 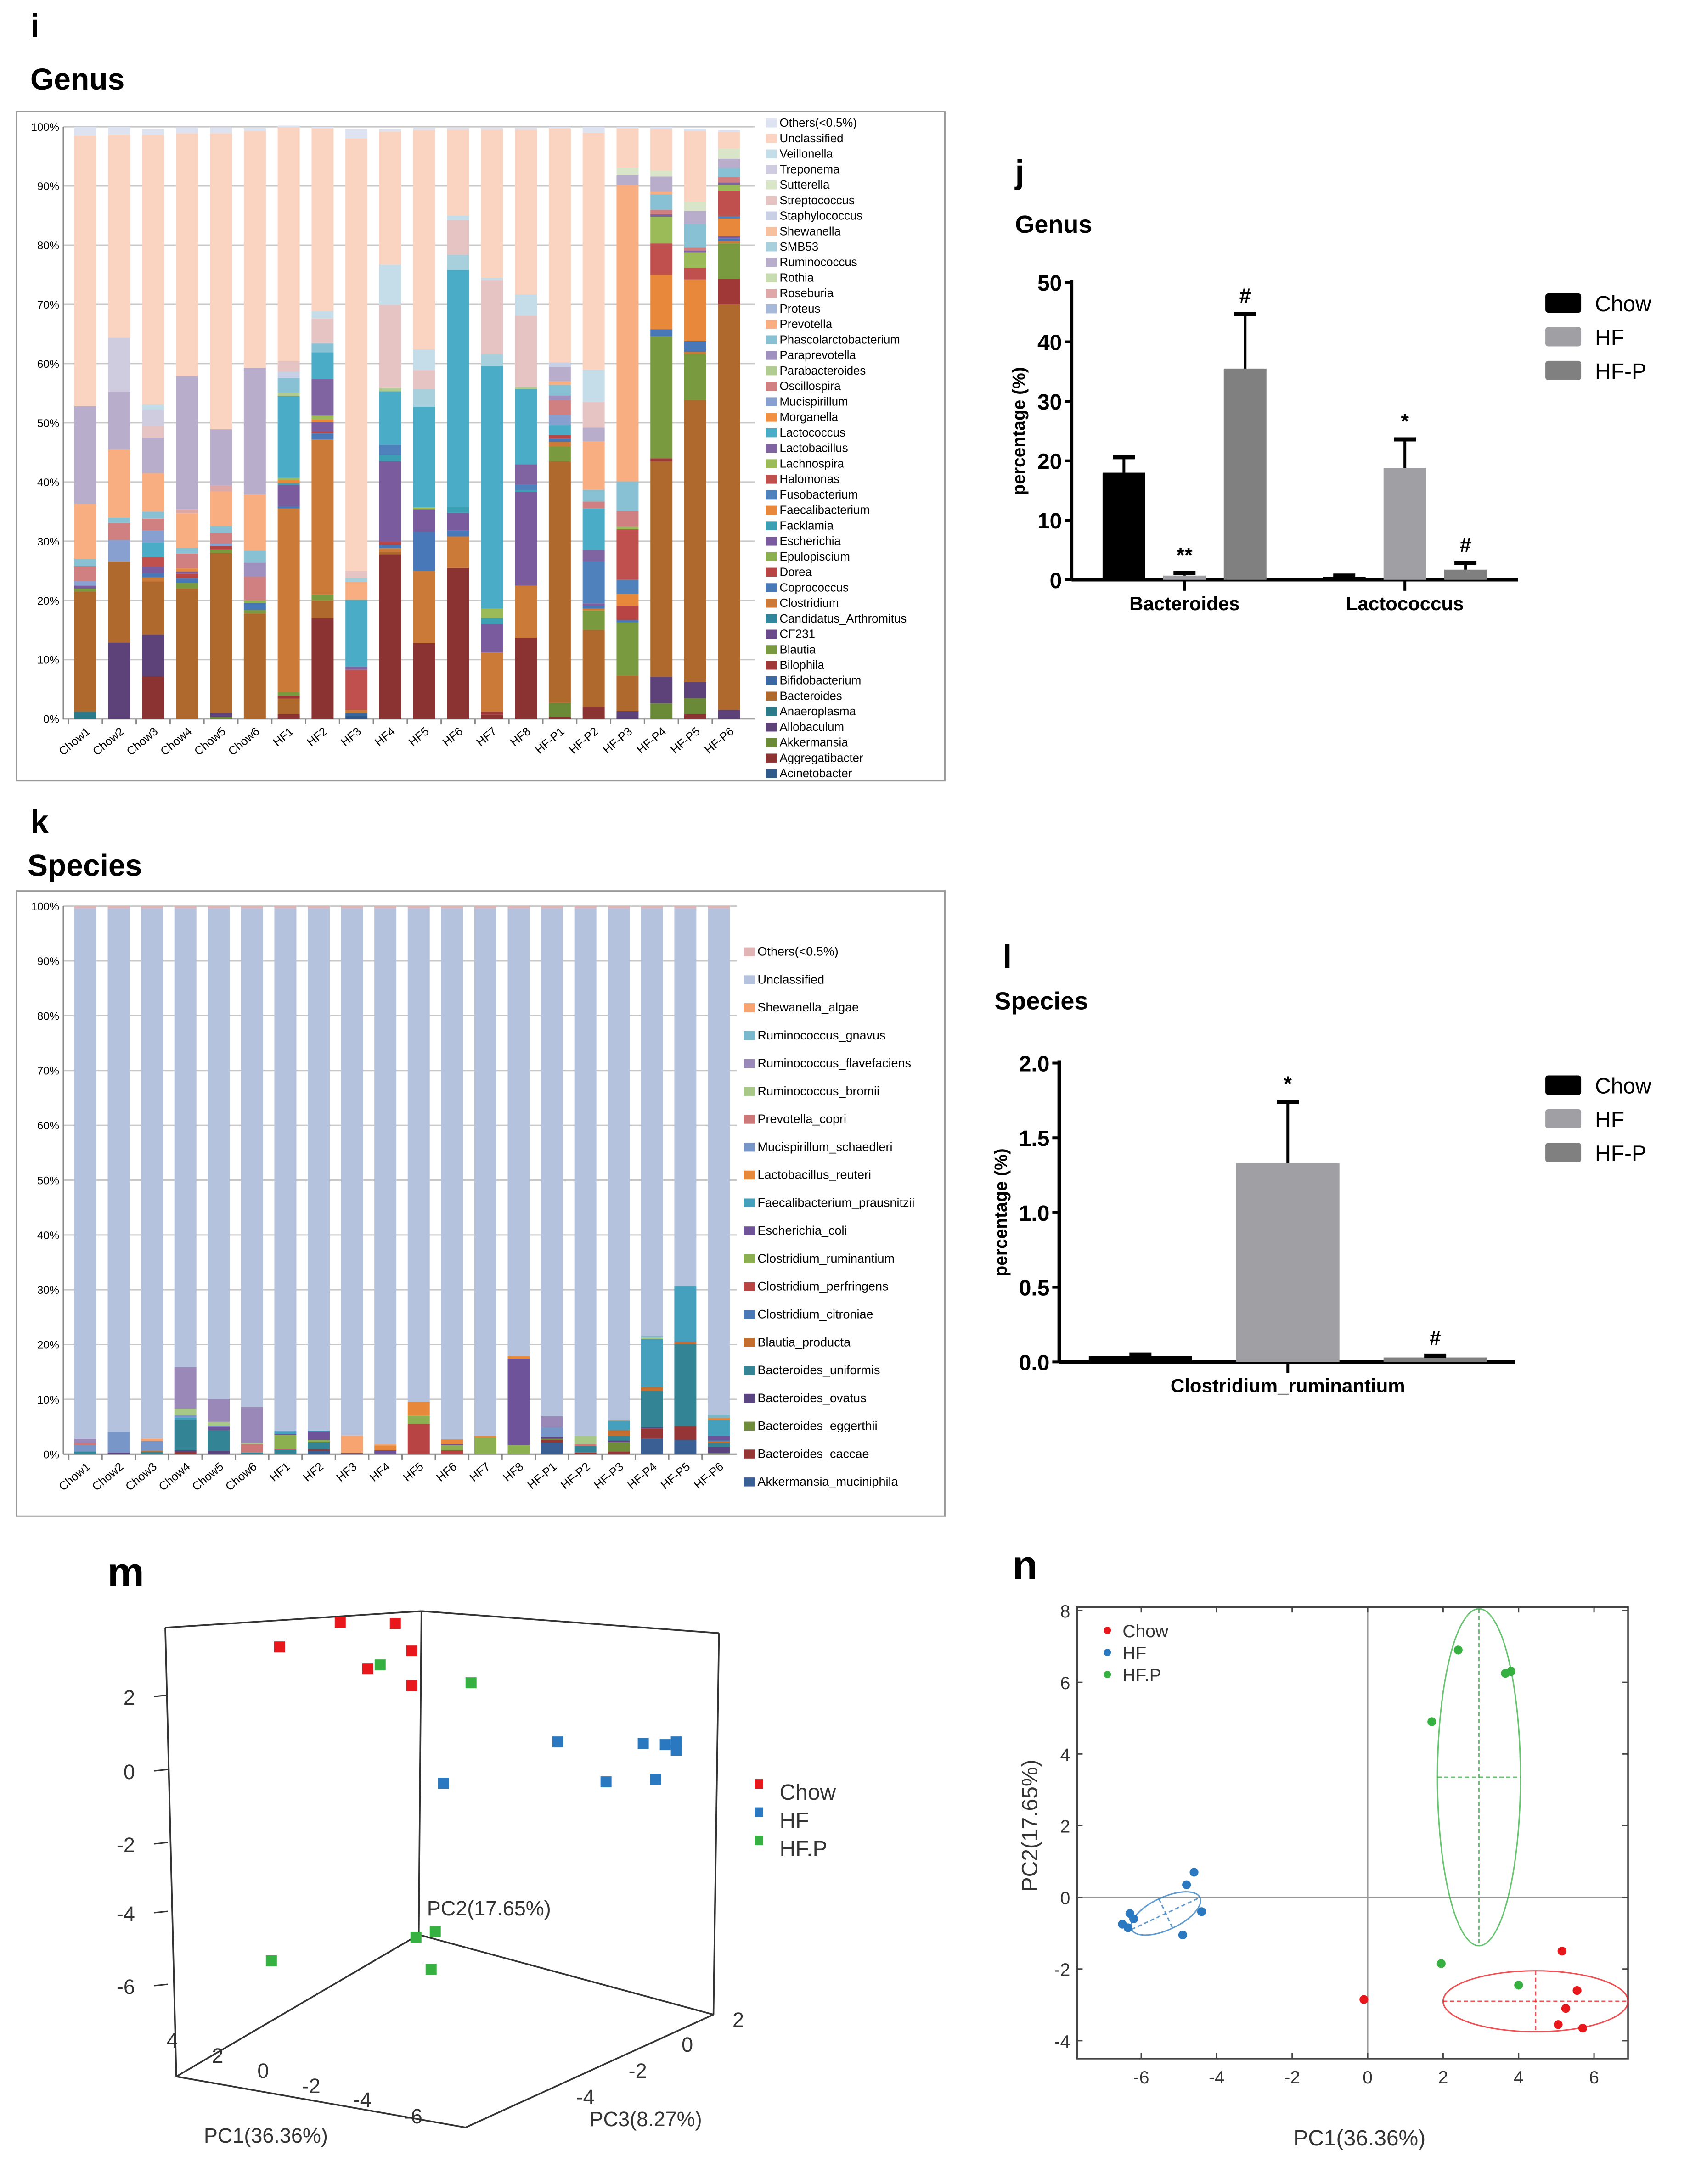 I want to click on box-edge, so click(x=716, y=1824).